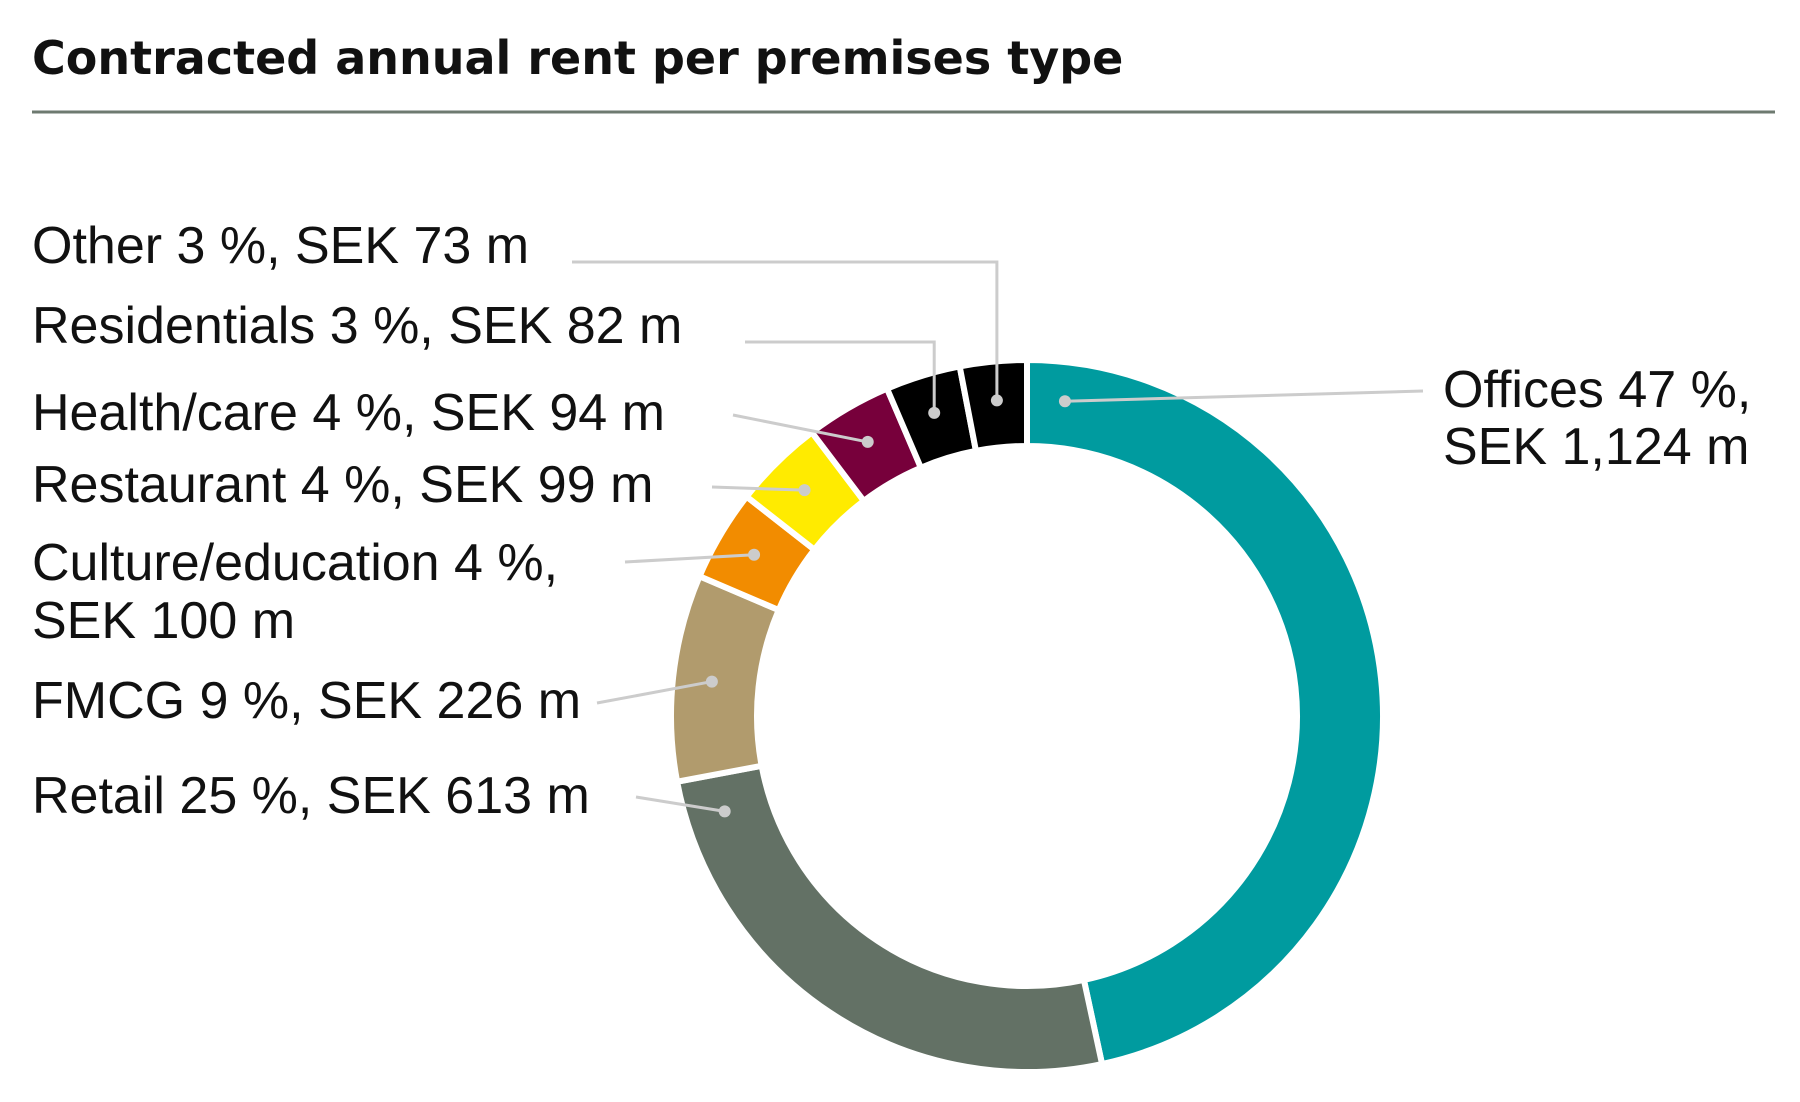 This screenshot has height=1102, width=1800. I want to click on leader-culture-education, so click(689, 558).